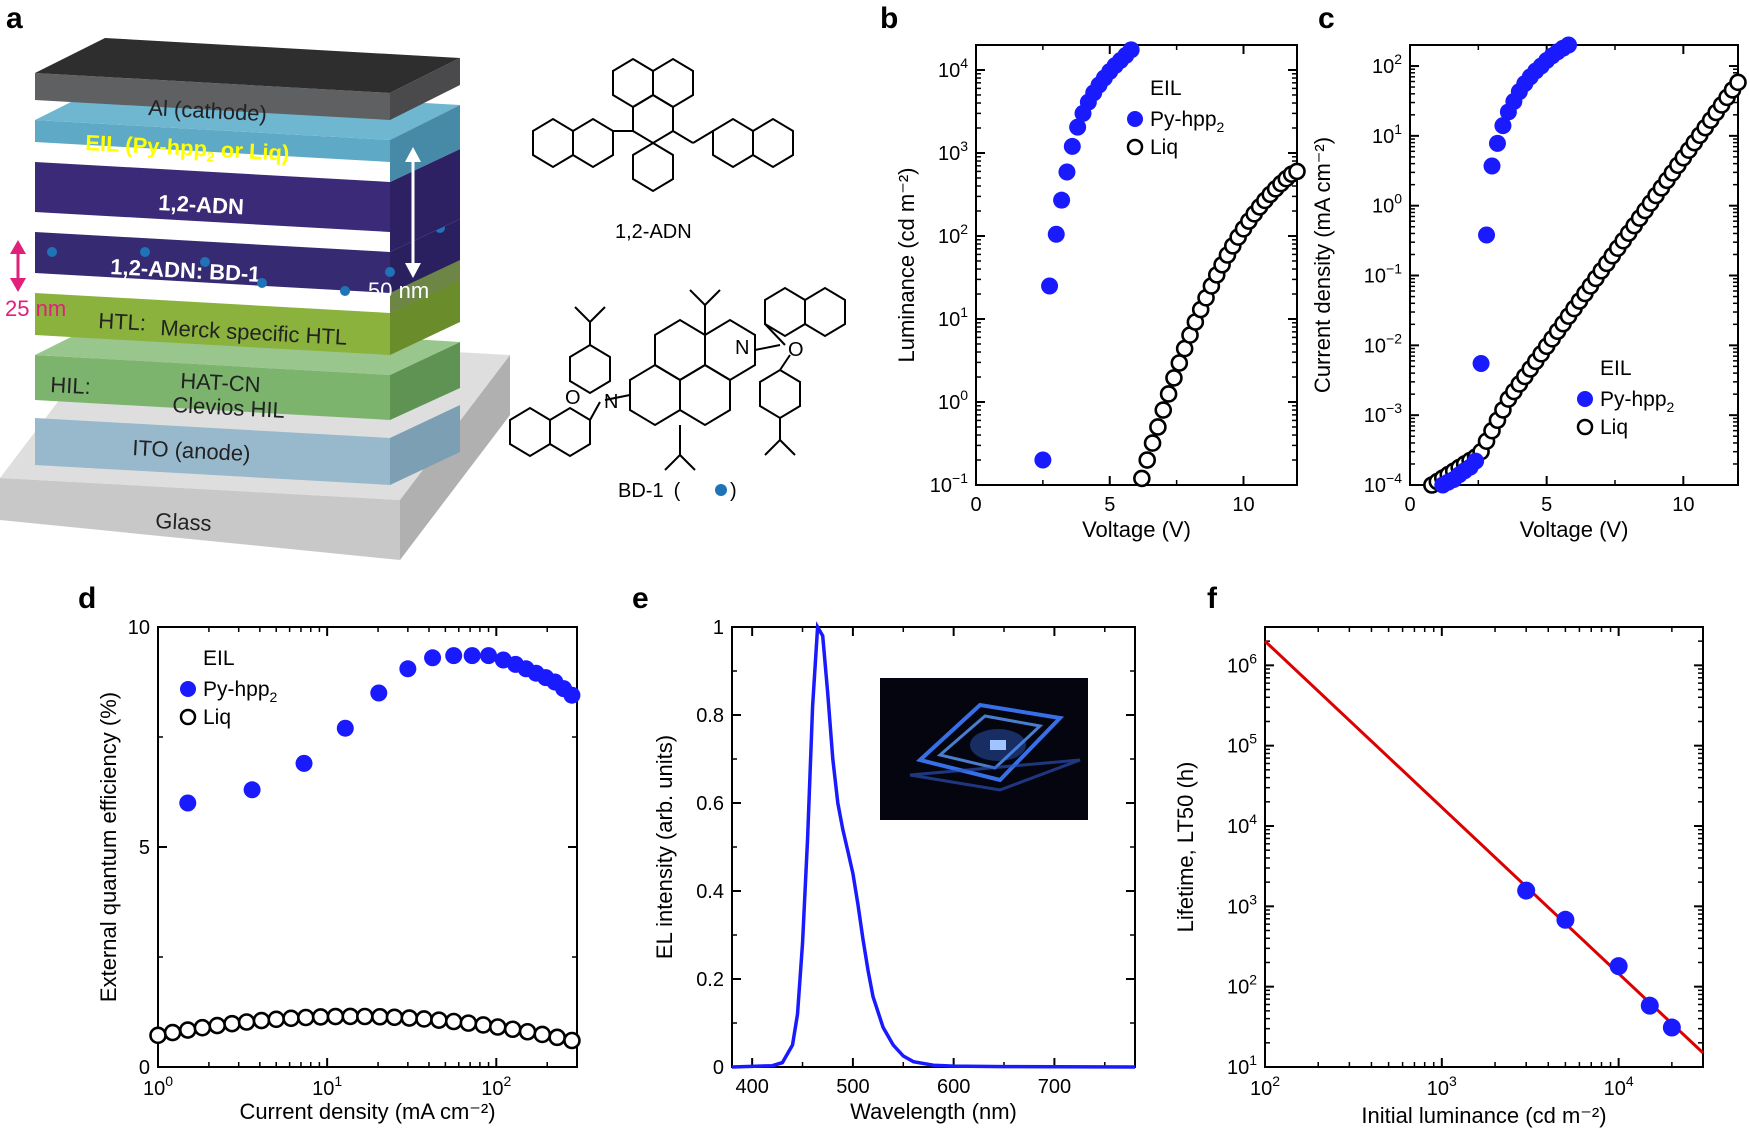  Describe the element at coordinates (1442, 1086) in the screenshot. I see `x-tick-label: 10³` at that location.